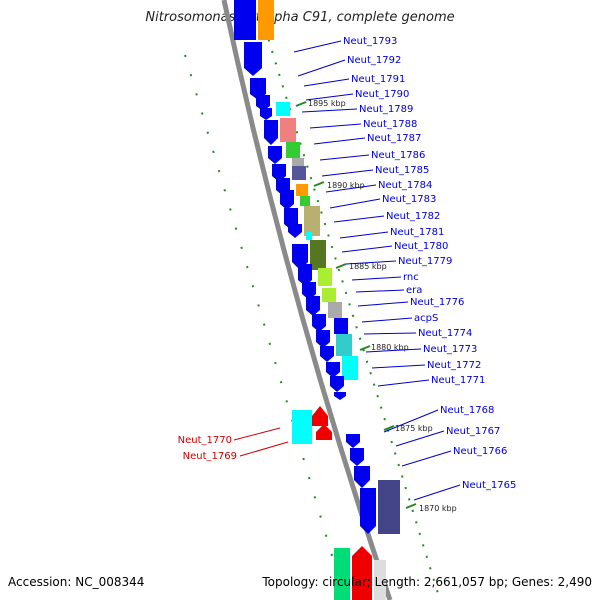 This screenshot has height=600, width=600. I want to click on gene-label: Neut_1769, so click(210, 456).